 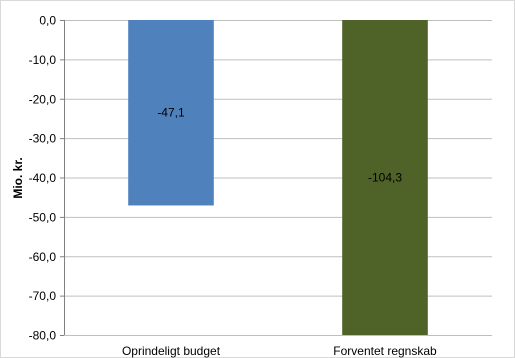 What do you see at coordinates (279, 351) in the screenshot?
I see `category-labels: Oprindeligt budget Forventet regnskab` at bounding box center [279, 351].